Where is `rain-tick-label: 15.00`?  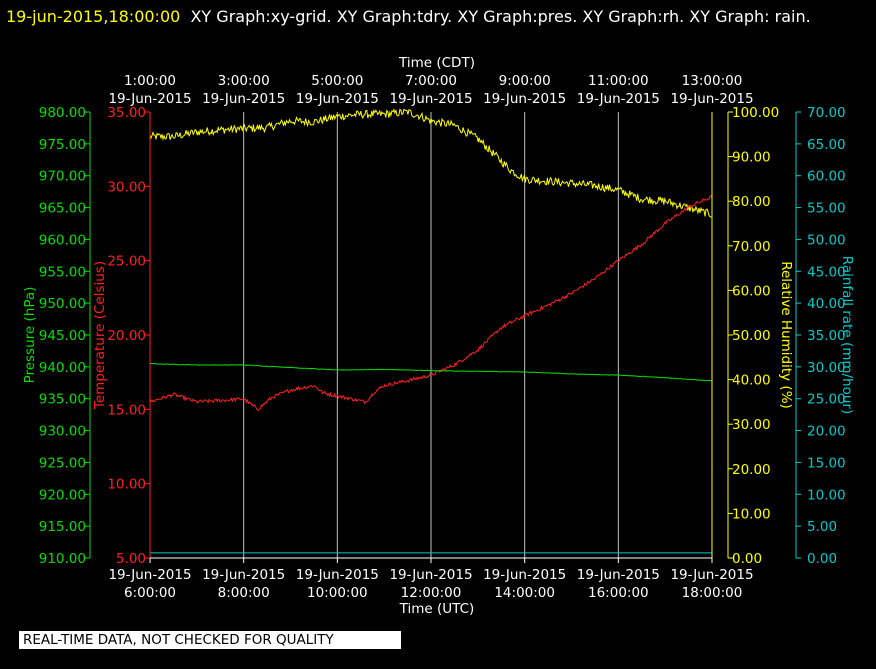 rain-tick-label: 15.00 is located at coordinates (826, 463).